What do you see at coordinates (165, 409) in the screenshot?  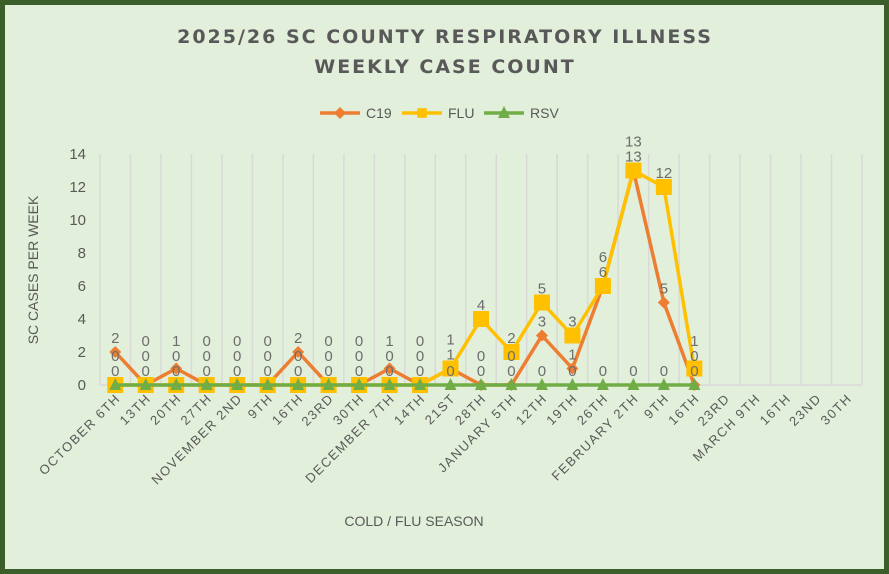 I see `x-tick-label: 20TH` at bounding box center [165, 409].